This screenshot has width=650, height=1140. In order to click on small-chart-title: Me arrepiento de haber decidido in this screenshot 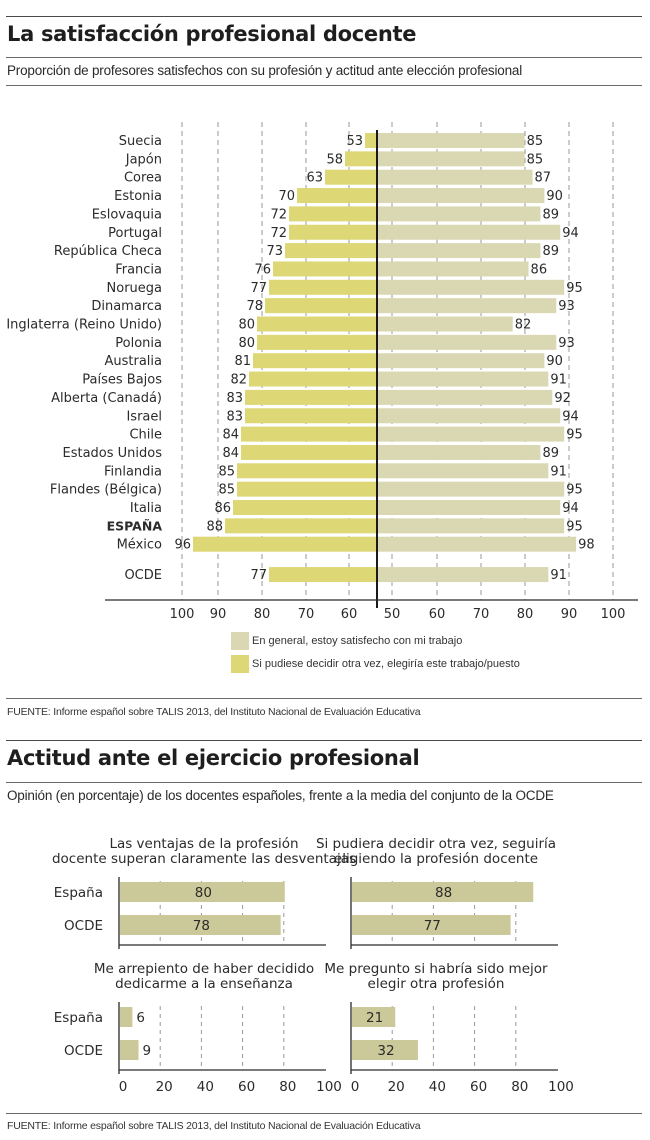, I will do `click(204, 969)`.